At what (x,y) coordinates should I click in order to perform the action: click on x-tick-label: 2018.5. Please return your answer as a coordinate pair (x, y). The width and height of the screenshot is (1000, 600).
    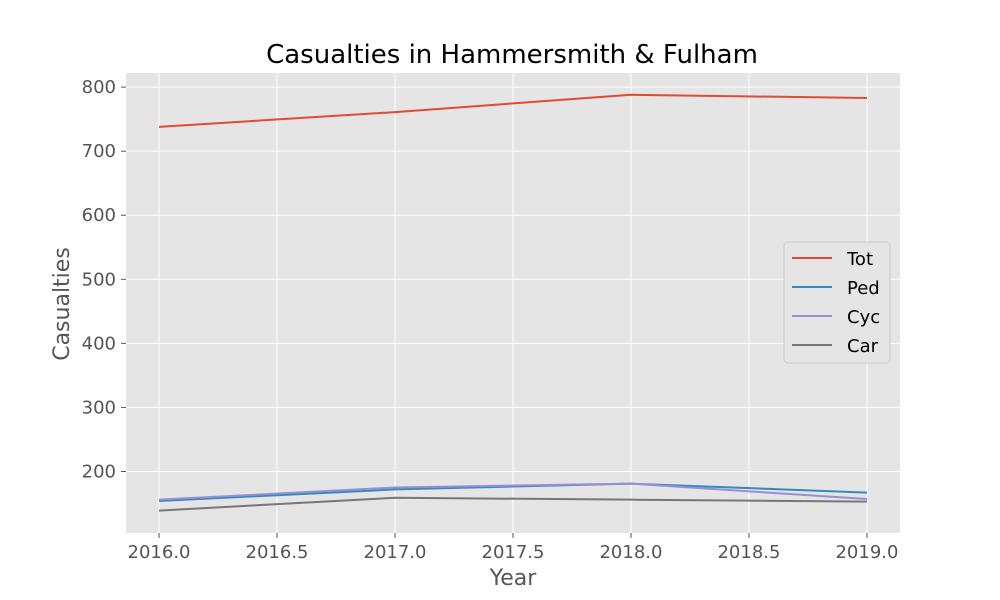
    Looking at the image, I should click on (748, 552).